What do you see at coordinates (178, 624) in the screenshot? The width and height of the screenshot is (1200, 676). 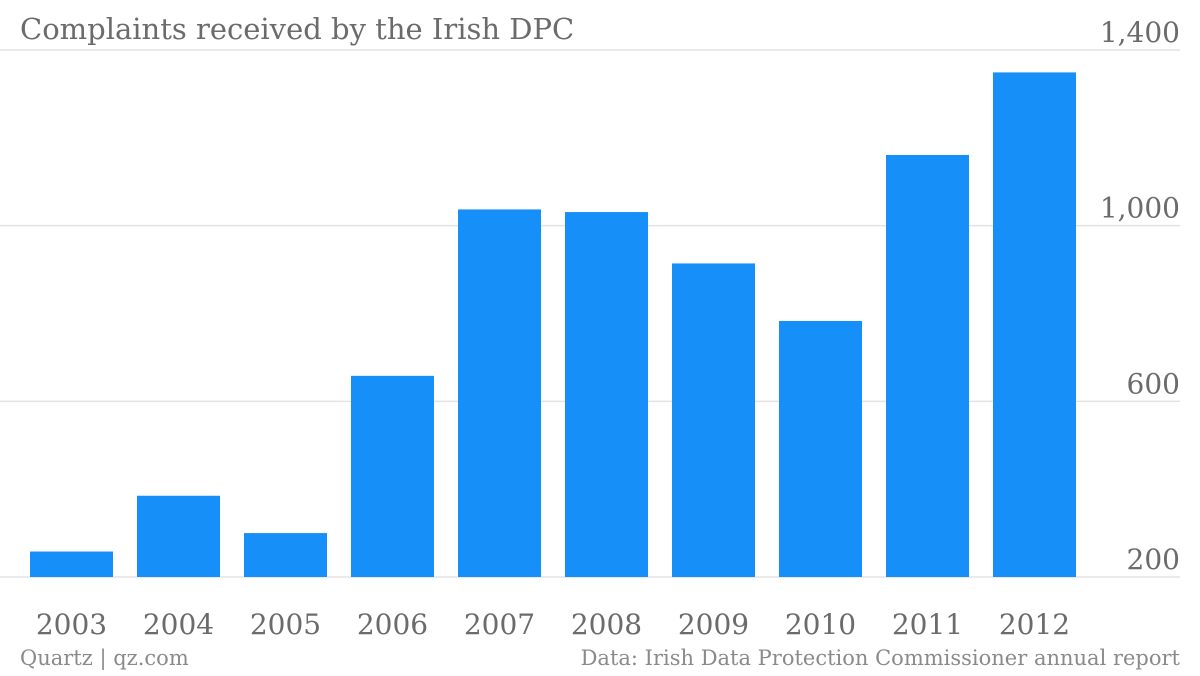 I see `x-tick-label: 2004` at bounding box center [178, 624].